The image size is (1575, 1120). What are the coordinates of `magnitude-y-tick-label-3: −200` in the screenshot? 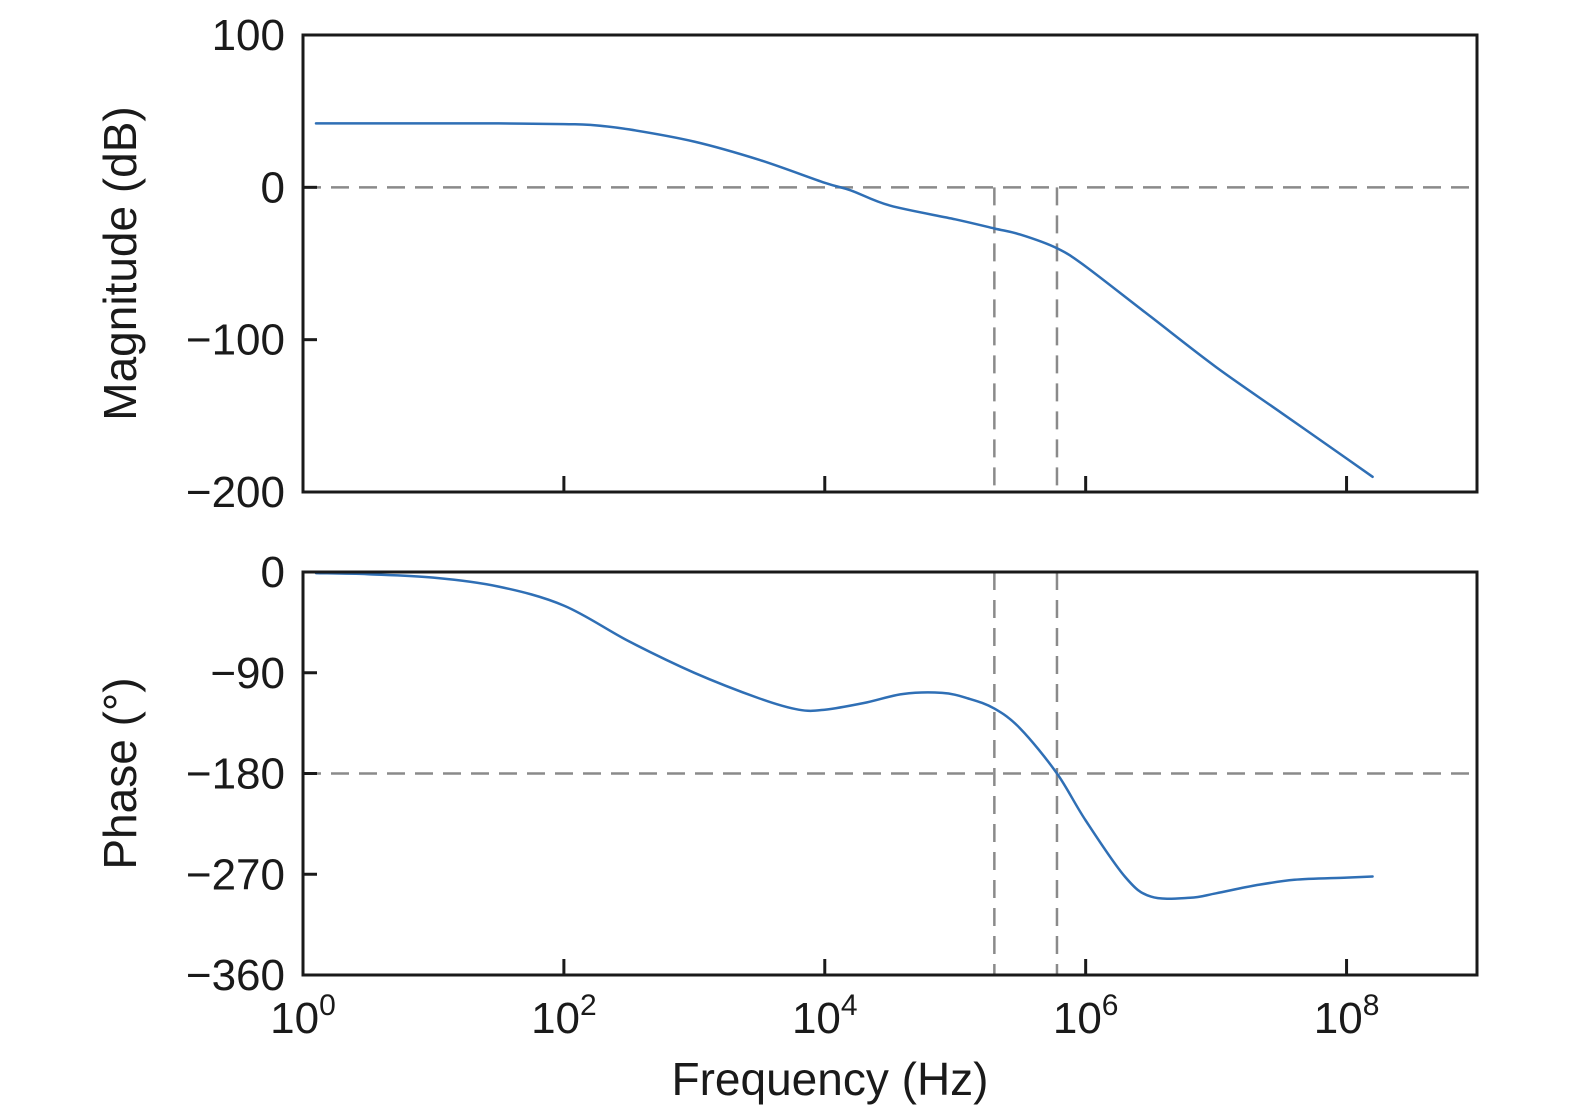 It's located at (235, 492).